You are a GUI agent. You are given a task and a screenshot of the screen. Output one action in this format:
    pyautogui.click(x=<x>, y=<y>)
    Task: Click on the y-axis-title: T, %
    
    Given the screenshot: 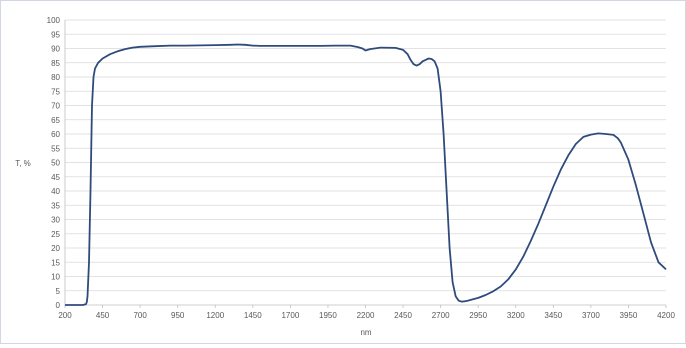 What is the action you would take?
    pyautogui.click(x=23, y=163)
    